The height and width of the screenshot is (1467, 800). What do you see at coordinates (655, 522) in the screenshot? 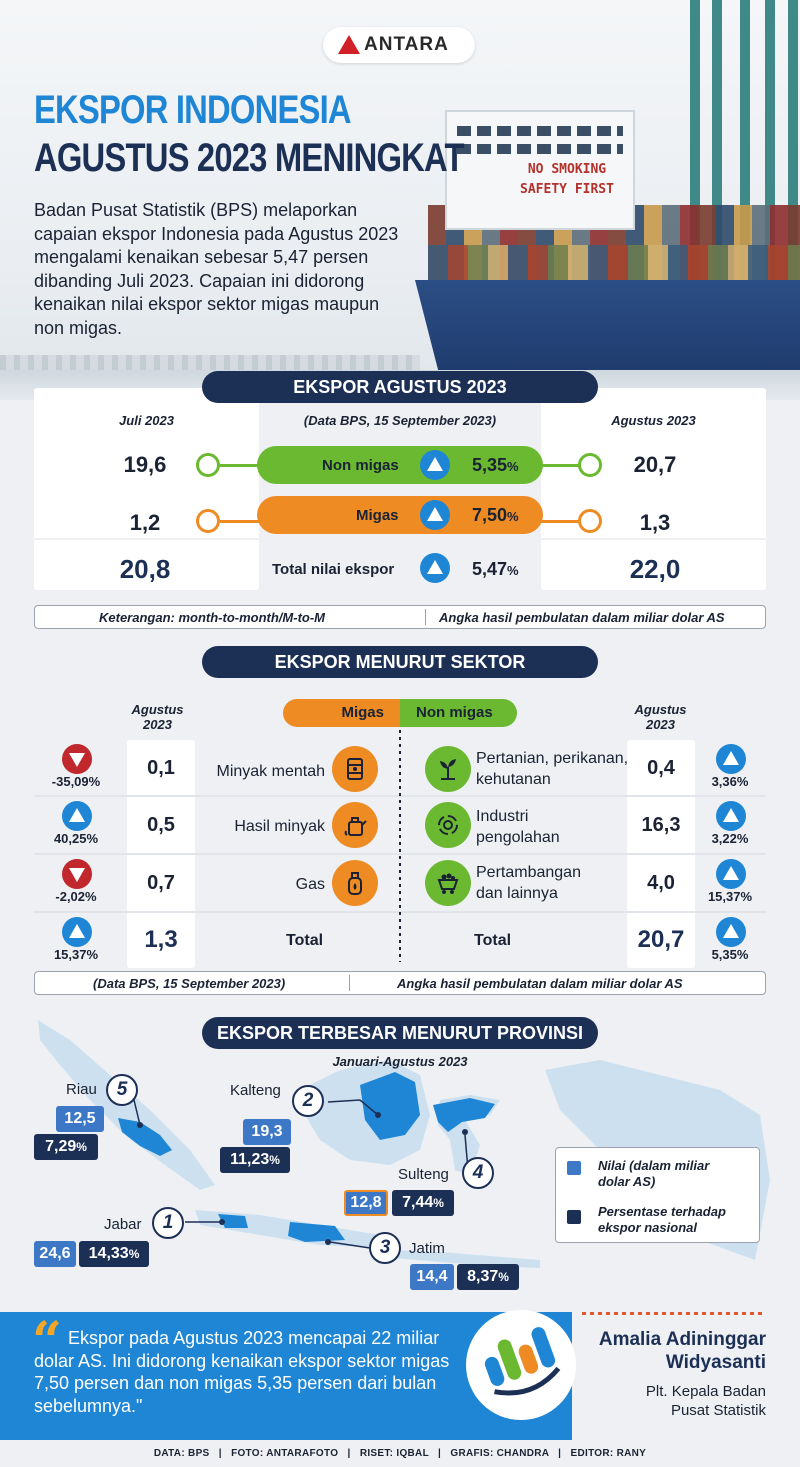
I see `migas-aug-value: 1,3` at bounding box center [655, 522].